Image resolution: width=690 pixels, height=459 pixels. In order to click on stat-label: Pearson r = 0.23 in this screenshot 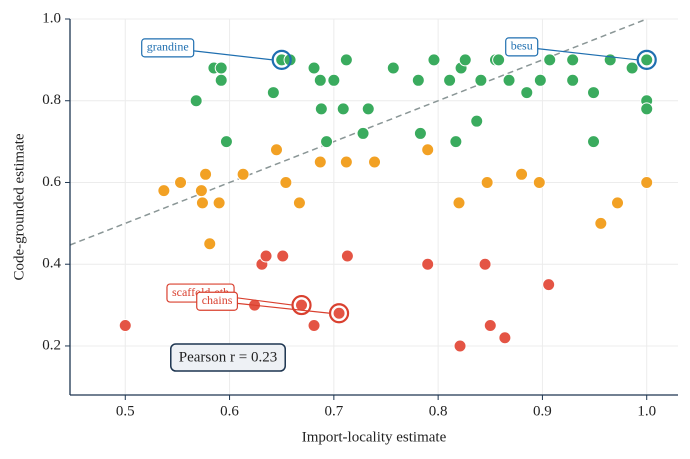, I will do `click(228, 357)`.